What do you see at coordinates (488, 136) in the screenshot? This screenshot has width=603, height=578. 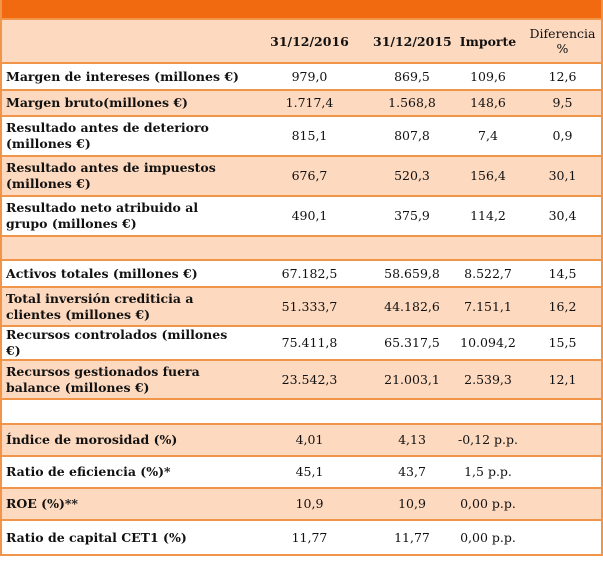 I see `value-importe: 7,4` at bounding box center [488, 136].